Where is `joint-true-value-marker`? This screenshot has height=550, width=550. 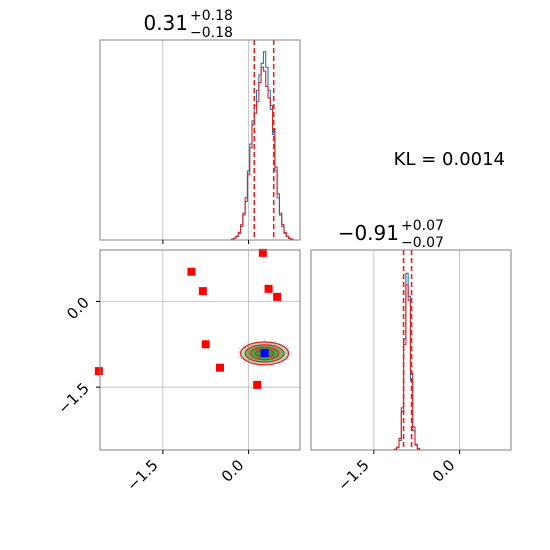 joint-true-value-marker is located at coordinates (264, 352).